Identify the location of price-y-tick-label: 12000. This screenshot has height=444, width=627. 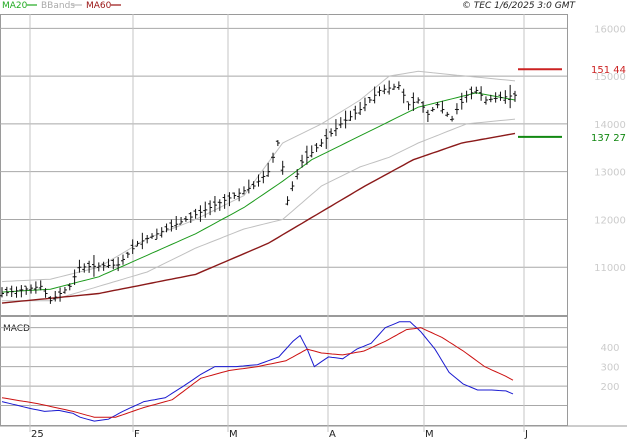
(610, 220).